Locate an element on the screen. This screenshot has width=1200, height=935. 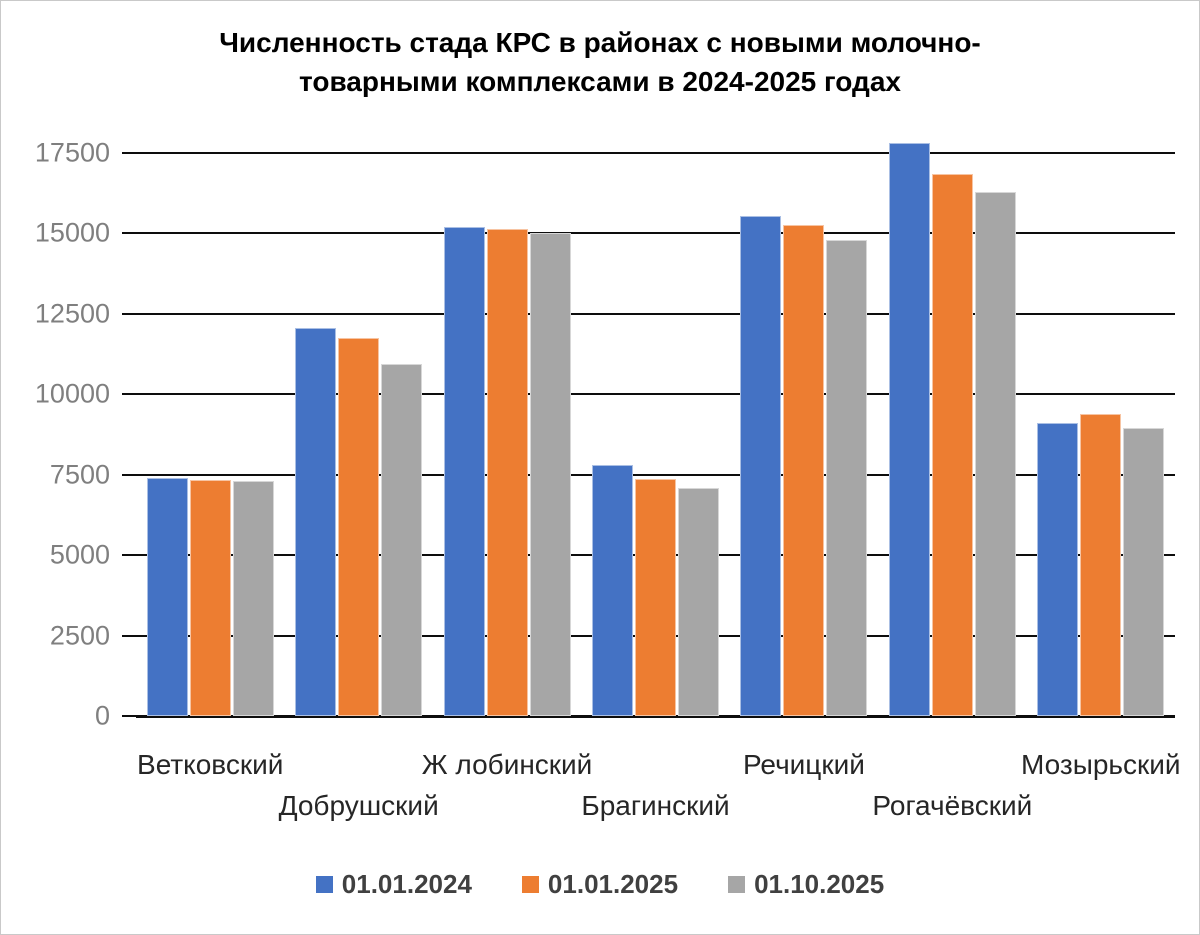
chart-title-line-2: товарными комплексами в 2024-2025 годах is located at coordinates (600, 81).